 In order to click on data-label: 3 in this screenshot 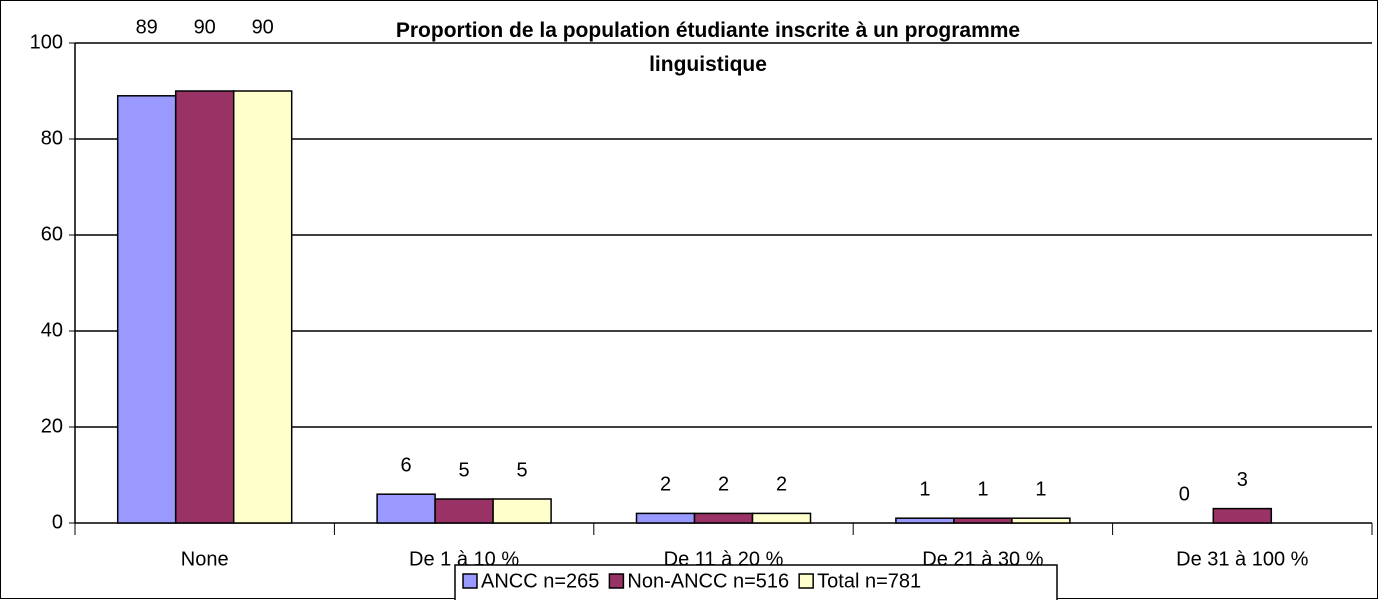, I will do `click(1242, 480)`.